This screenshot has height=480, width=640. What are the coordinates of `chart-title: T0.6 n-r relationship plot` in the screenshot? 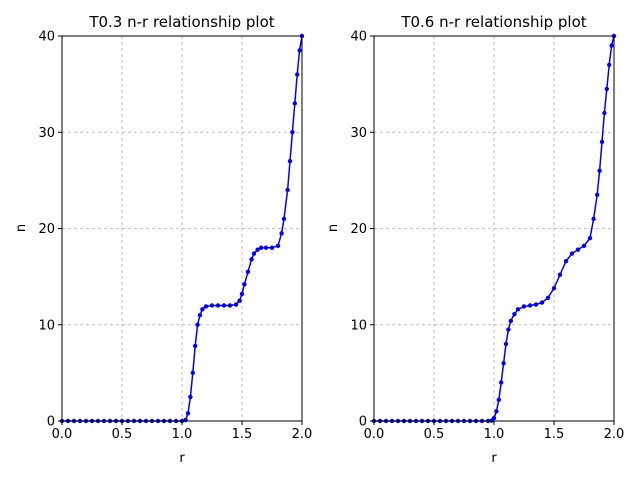 It's located at (493, 22).